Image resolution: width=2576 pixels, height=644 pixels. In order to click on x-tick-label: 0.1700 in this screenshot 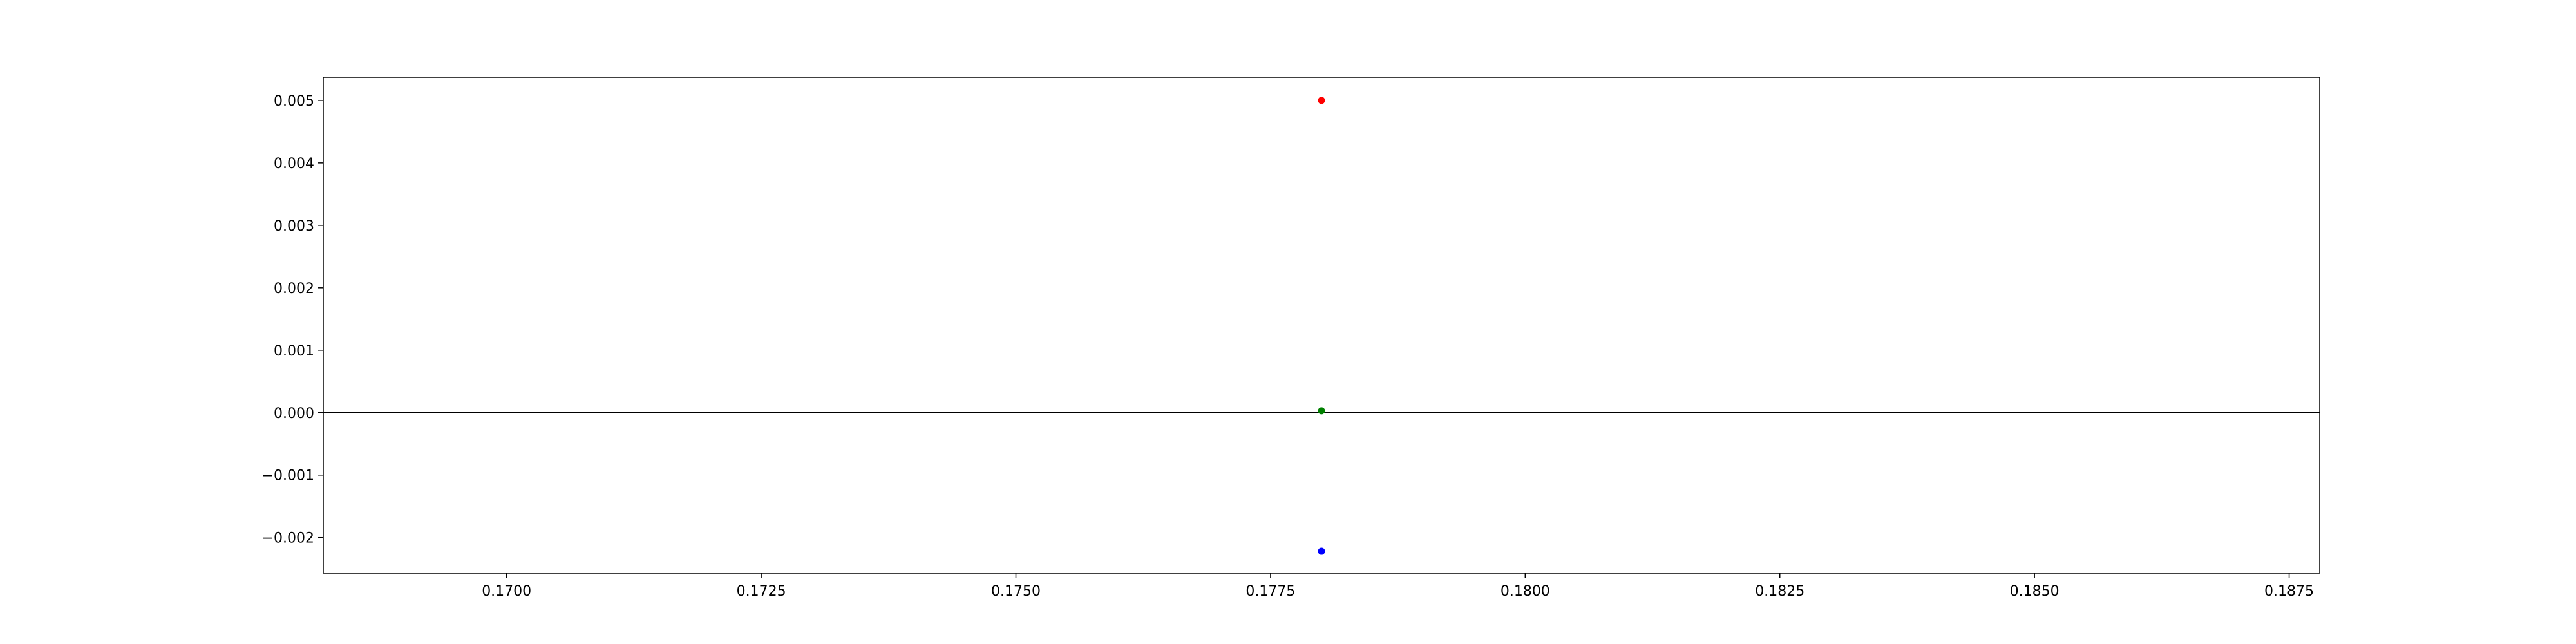, I will do `click(507, 591)`.